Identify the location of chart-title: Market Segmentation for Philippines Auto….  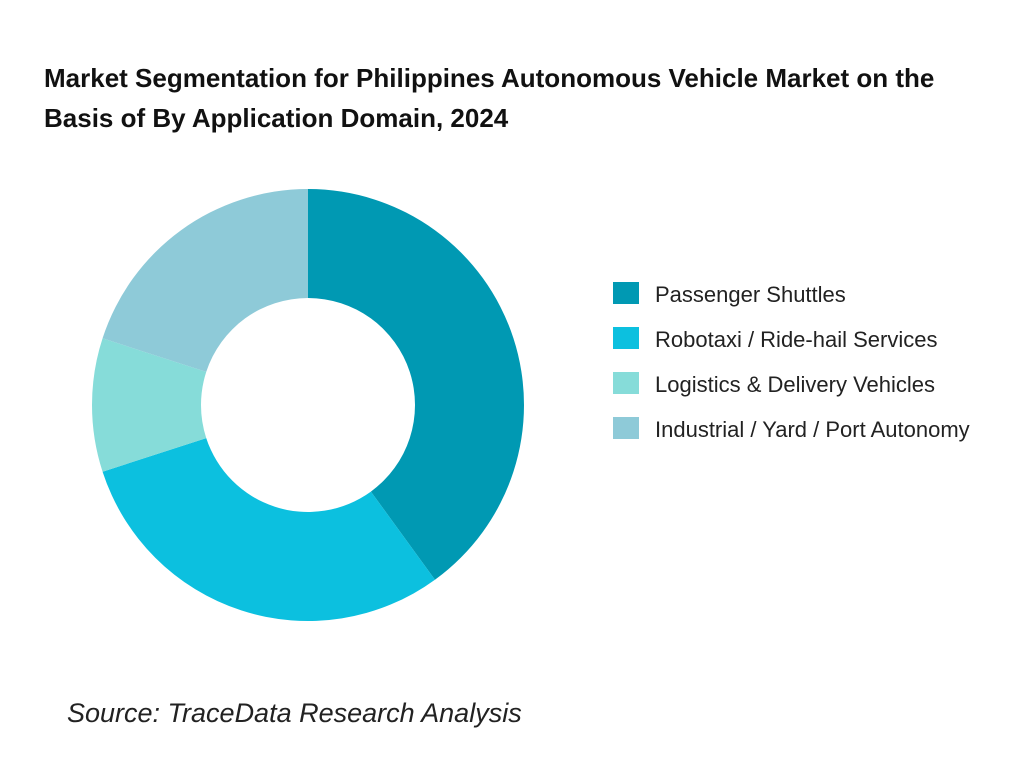
(489, 98).